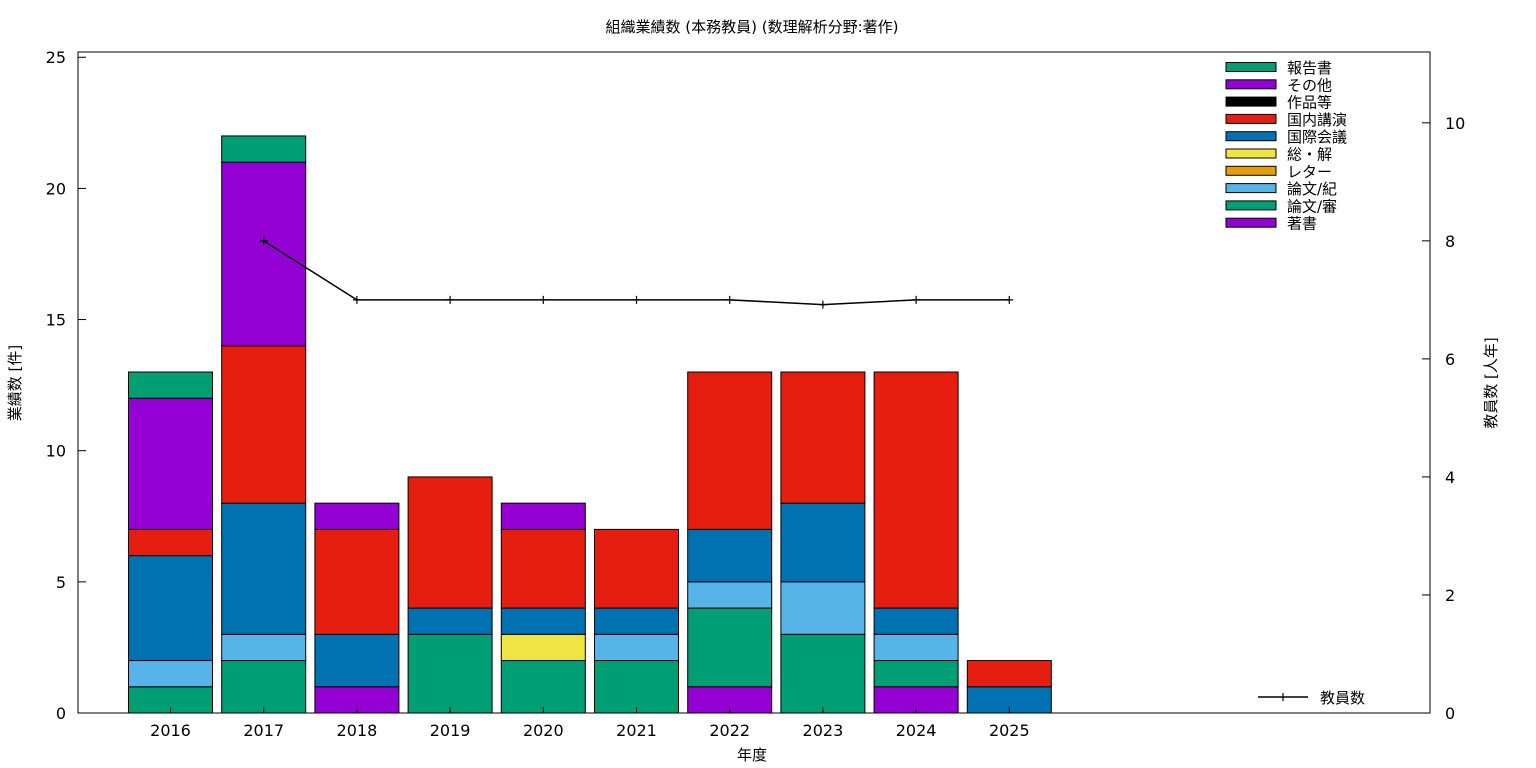 This screenshot has height=768, width=1536. What do you see at coordinates (450, 542) in the screenshot?
I see `bar-segment-2019-s6` at bounding box center [450, 542].